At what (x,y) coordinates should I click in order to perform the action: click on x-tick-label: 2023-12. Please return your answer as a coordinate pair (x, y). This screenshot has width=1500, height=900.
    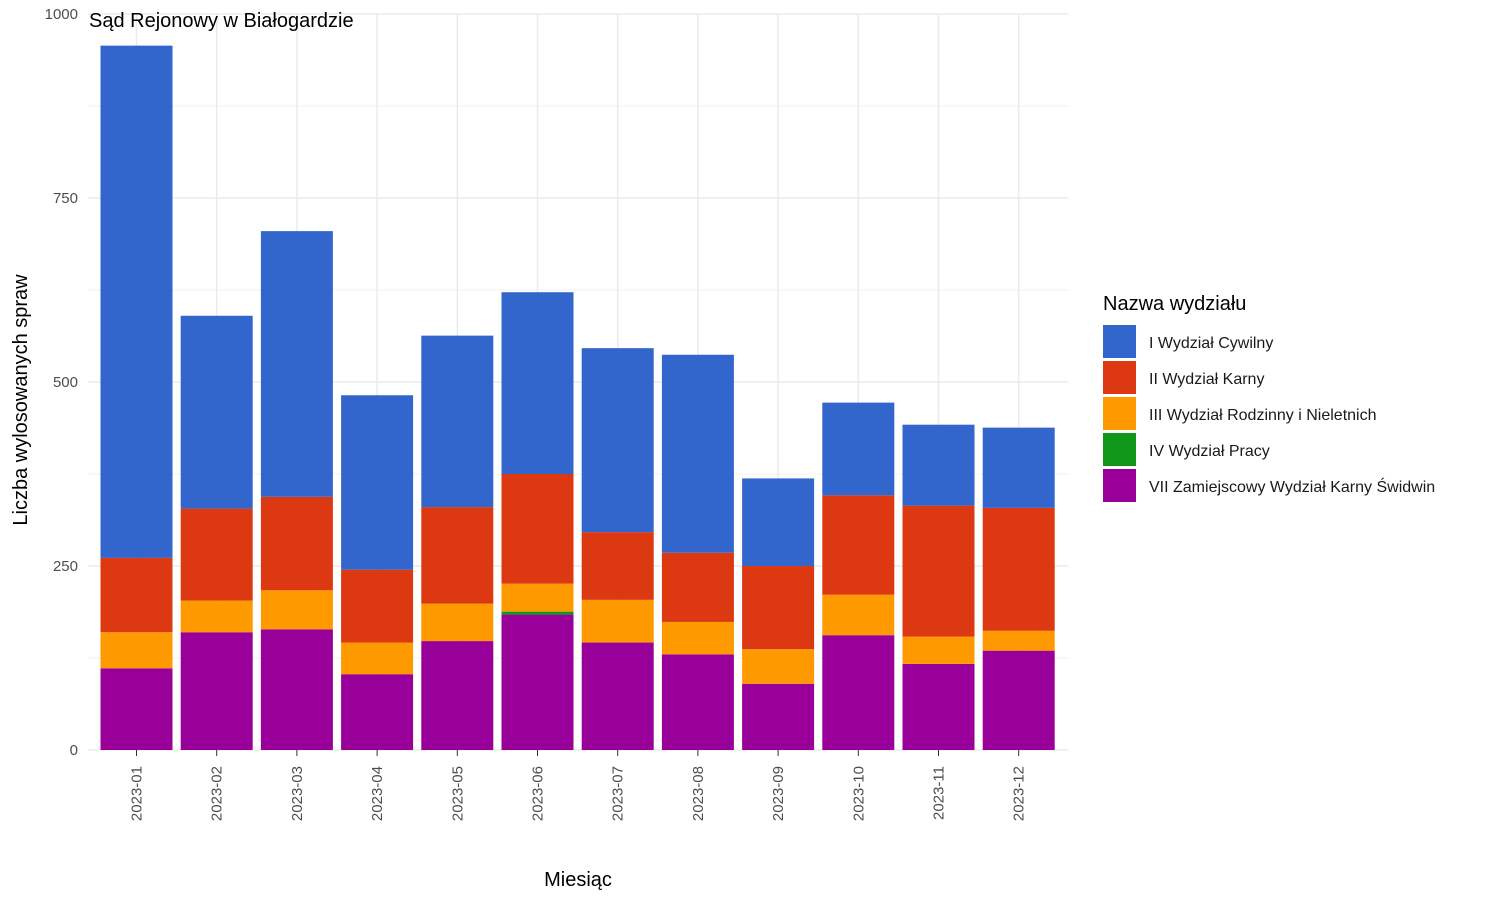
    Looking at the image, I should click on (1019, 793).